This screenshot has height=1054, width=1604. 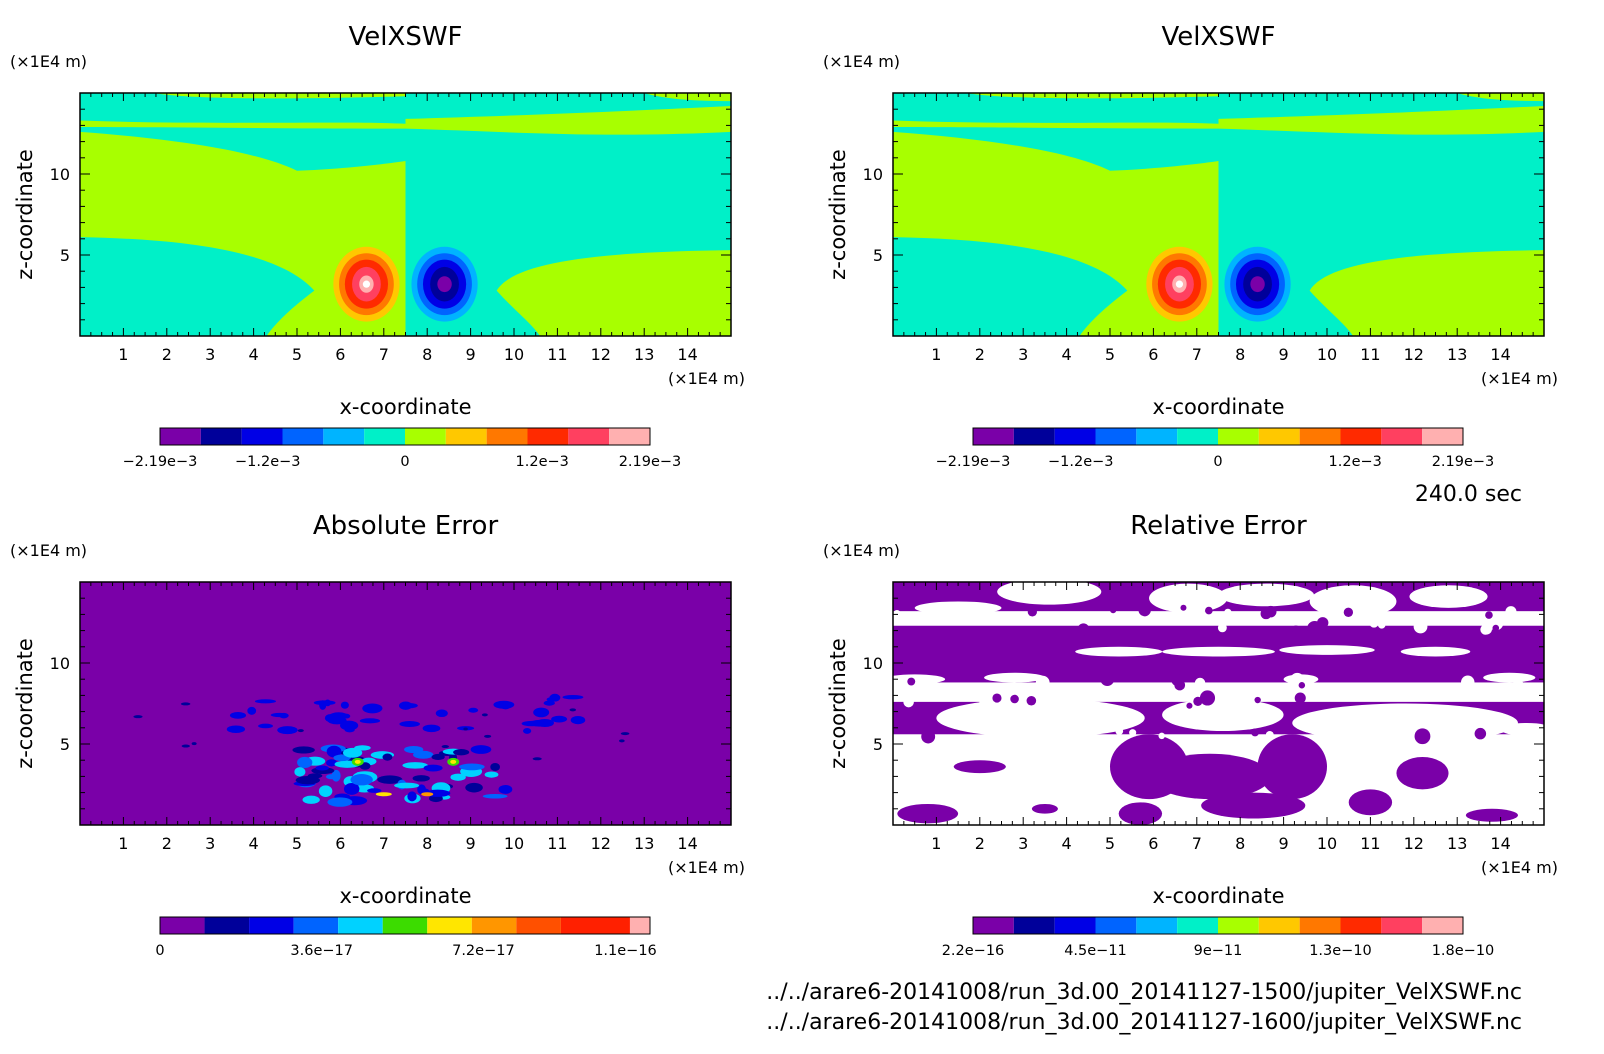 What do you see at coordinates (406, 526) in the screenshot?
I see `plot-title: Absolute Error` at bounding box center [406, 526].